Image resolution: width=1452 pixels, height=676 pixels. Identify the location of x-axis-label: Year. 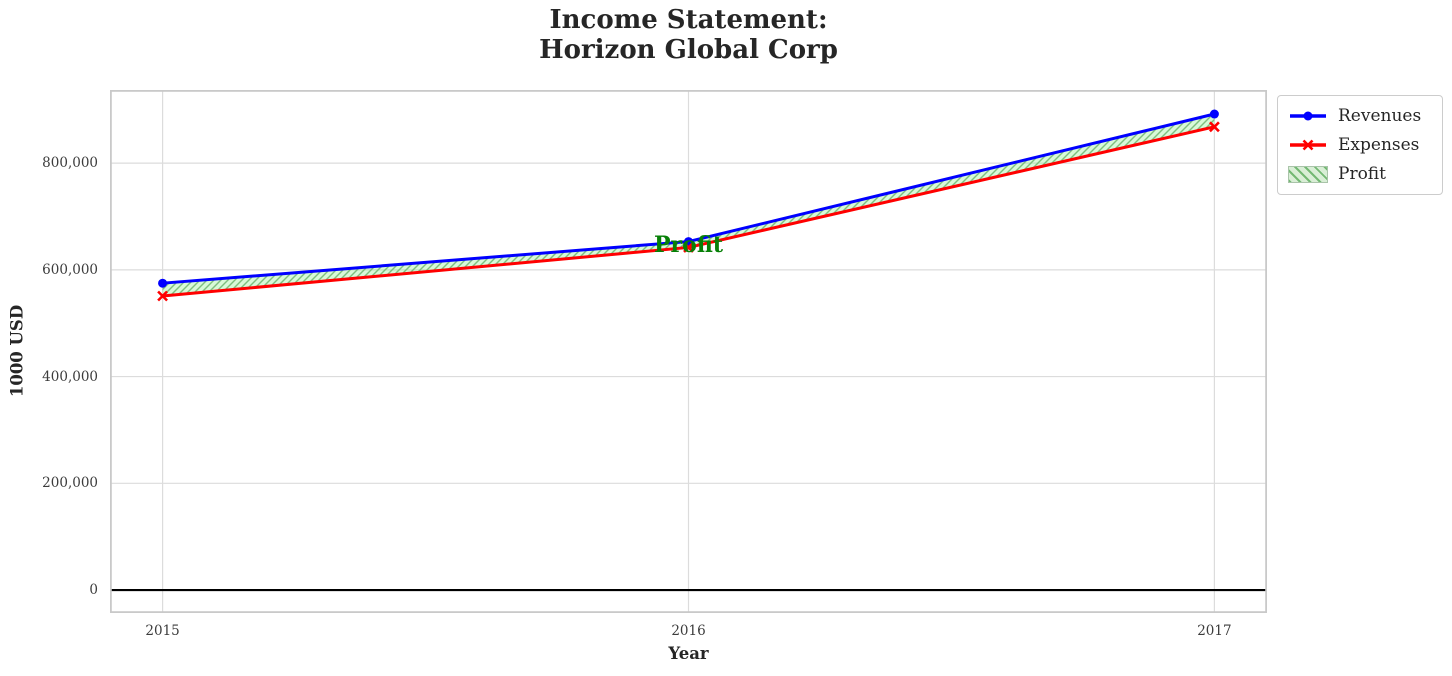
(688, 653).